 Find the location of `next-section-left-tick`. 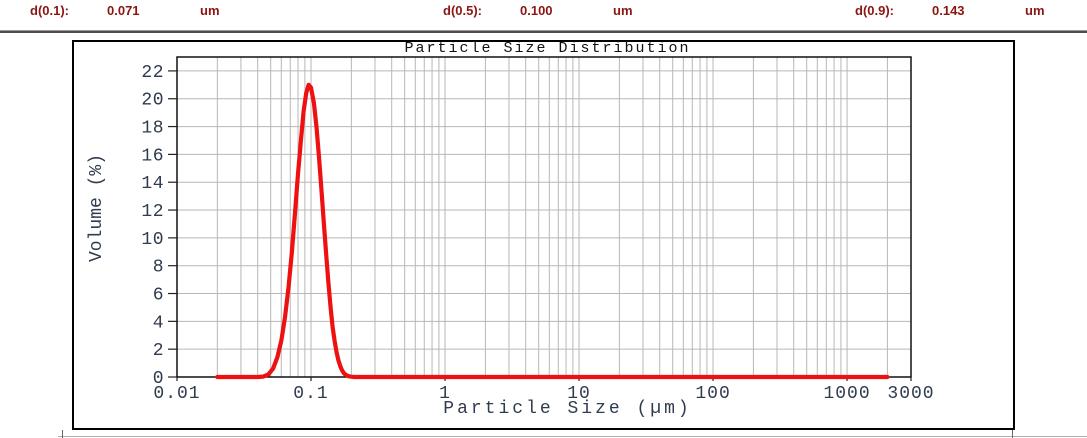

next-section-left-tick is located at coordinates (62, 434).